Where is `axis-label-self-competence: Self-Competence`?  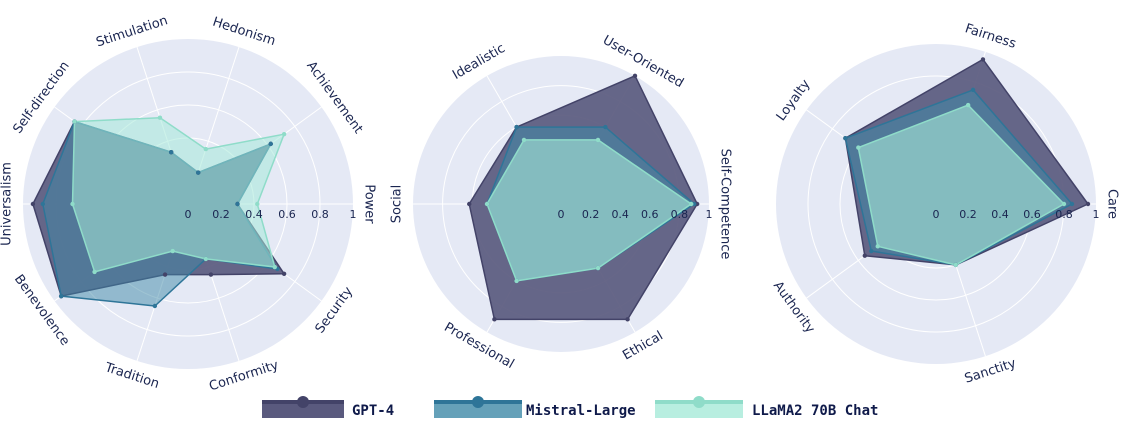
axis-label-self-competence: Self-Competence is located at coordinates (725, 204).